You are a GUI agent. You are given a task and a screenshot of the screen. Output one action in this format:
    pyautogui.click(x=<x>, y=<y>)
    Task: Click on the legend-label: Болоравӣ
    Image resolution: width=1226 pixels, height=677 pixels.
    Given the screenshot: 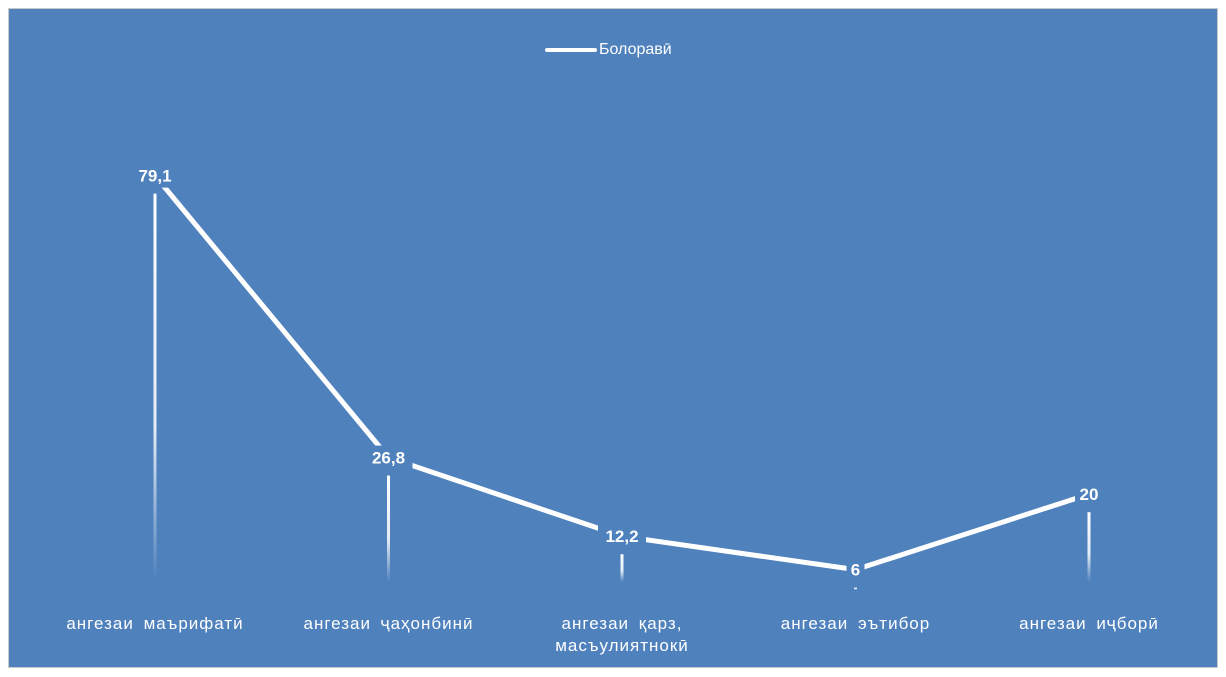 What is the action you would take?
    pyautogui.click(x=635, y=49)
    